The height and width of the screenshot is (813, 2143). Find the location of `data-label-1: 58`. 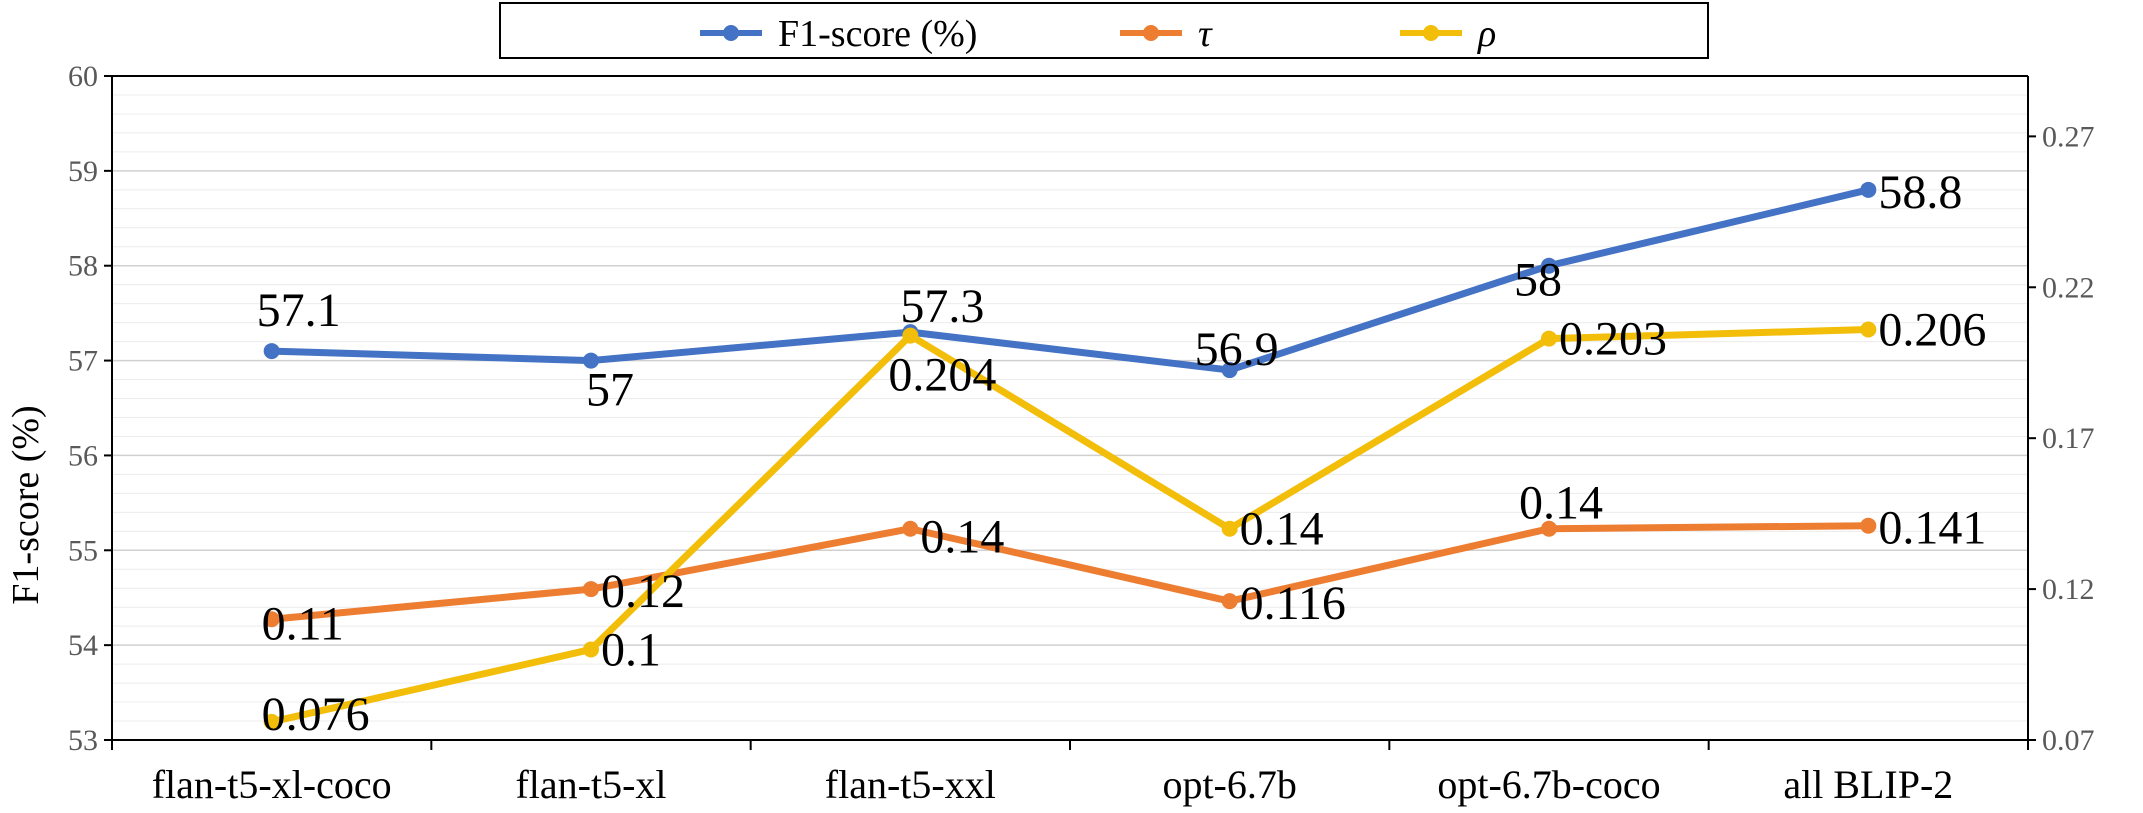

data-label-1: 58 is located at coordinates (1538, 280).